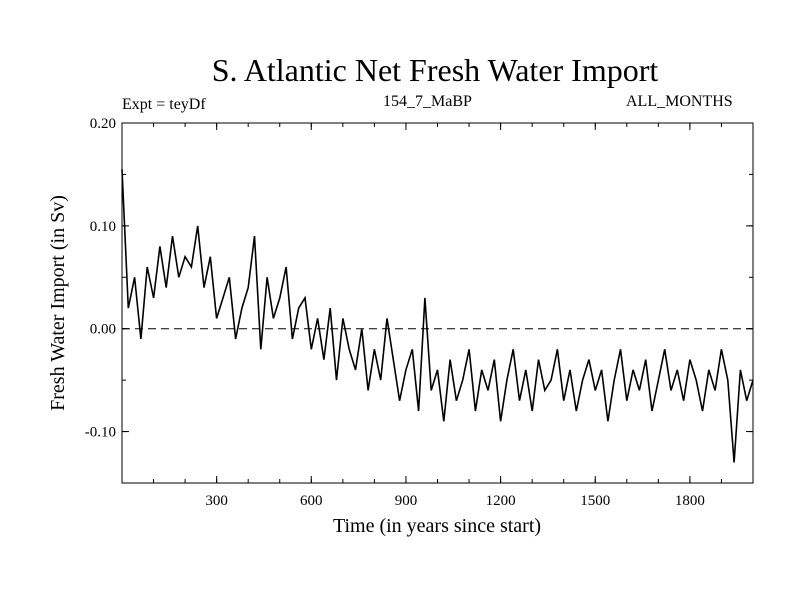 This screenshot has height=600, width=800. Describe the element at coordinates (501, 501) in the screenshot. I see `x-tick-label: 1200` at that location.